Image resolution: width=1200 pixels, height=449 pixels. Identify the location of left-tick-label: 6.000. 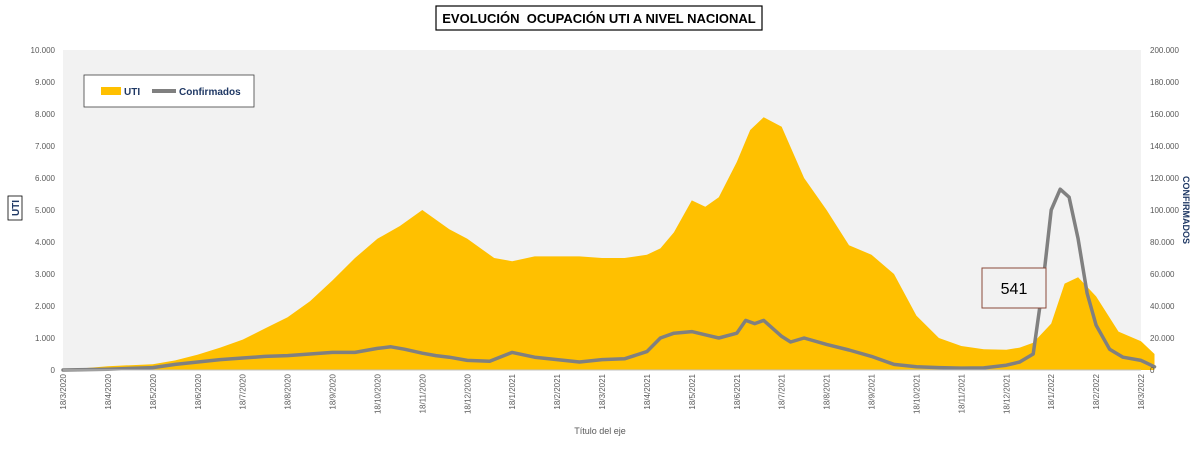
(45, 178).